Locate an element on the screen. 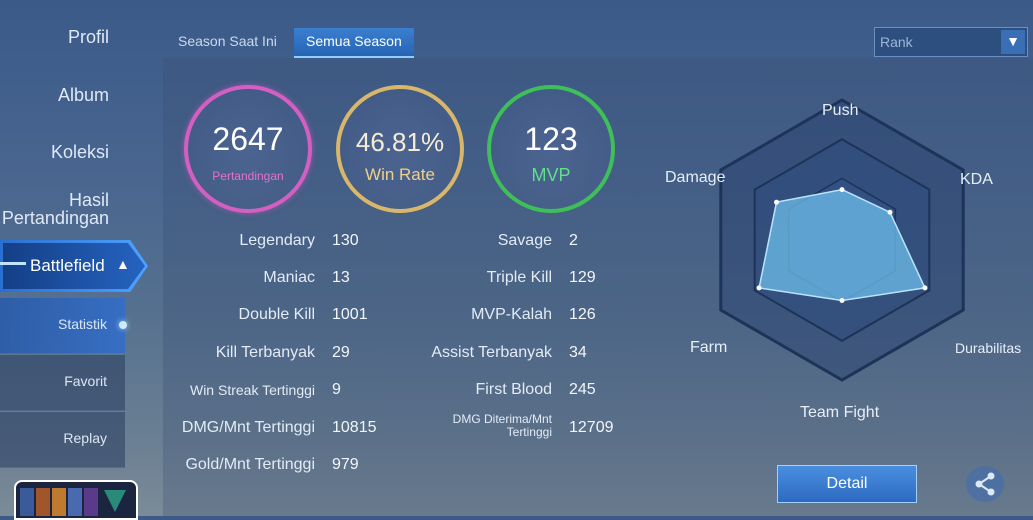 The height and width of the screenshot is (520, 1033). glow-line is located at coordinates (13, 263).